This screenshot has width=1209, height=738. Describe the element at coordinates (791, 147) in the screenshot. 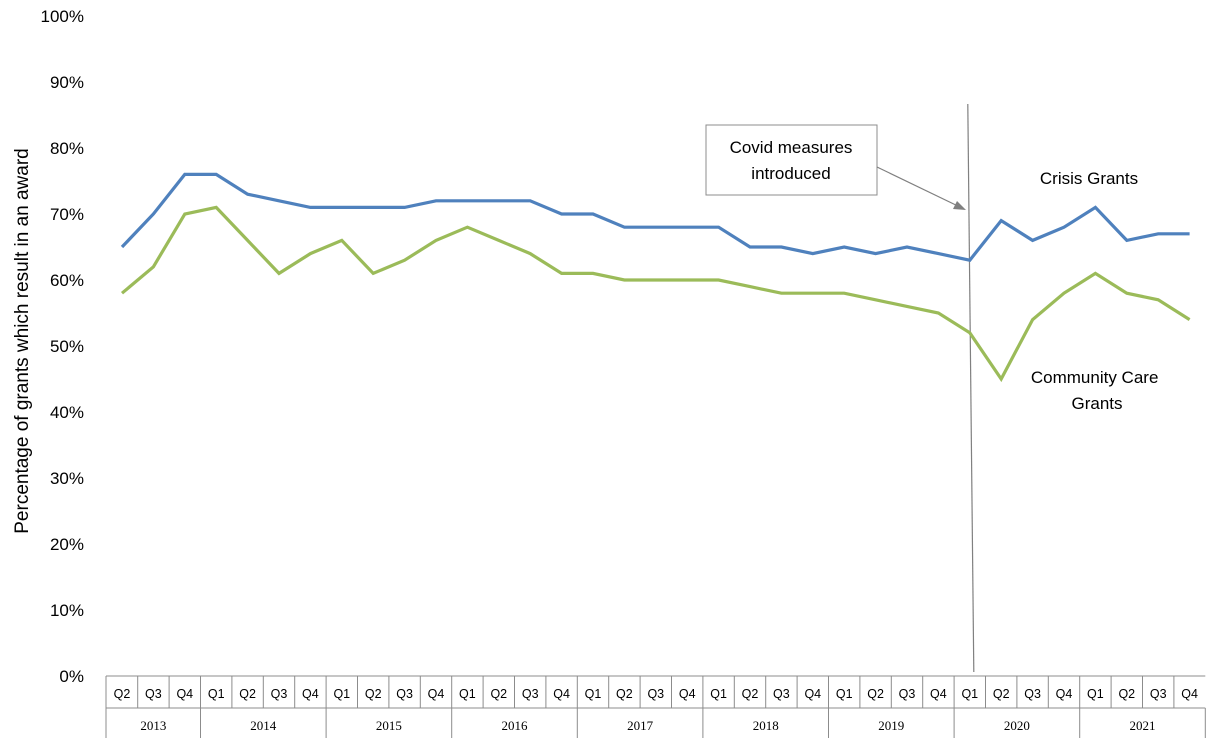

I see `annotation-text-line-1: Covid measures` at that location.